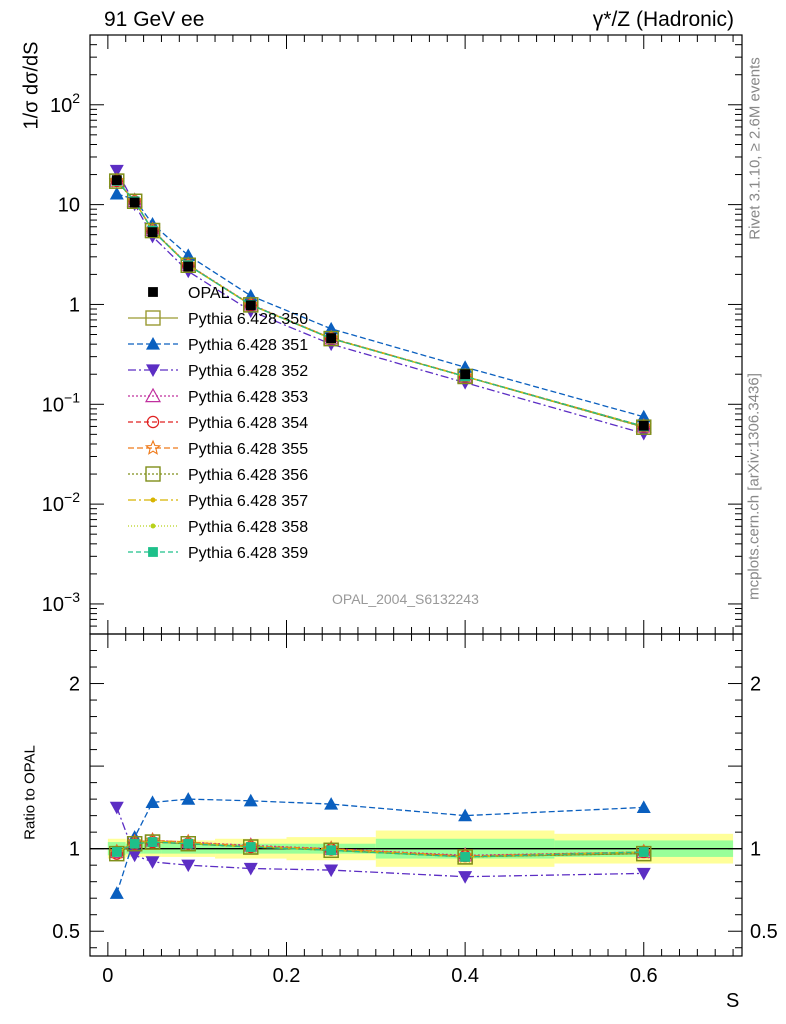 This screenshot has height=1024, width=786. Describe the element at coordinates (154, 19) in the screenshot. I see `header-left-label: 91 GeV ee` at that location.